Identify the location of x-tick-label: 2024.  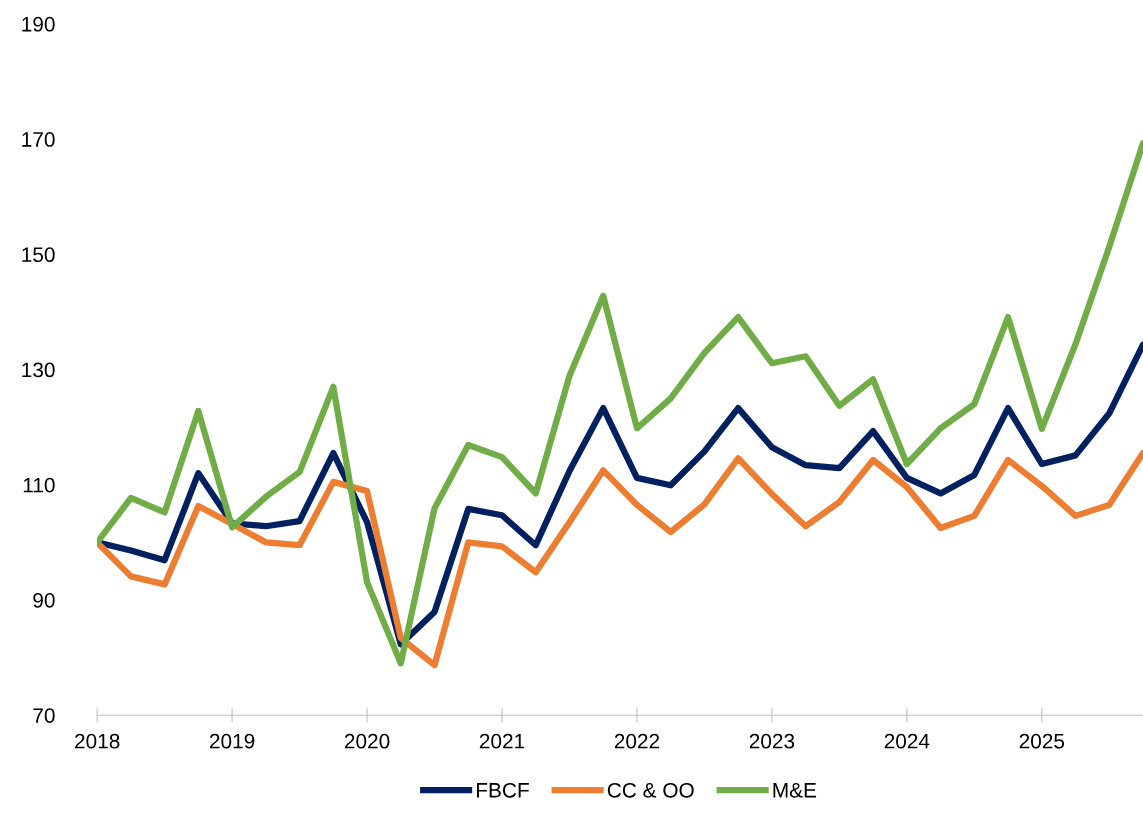
(907, 741).